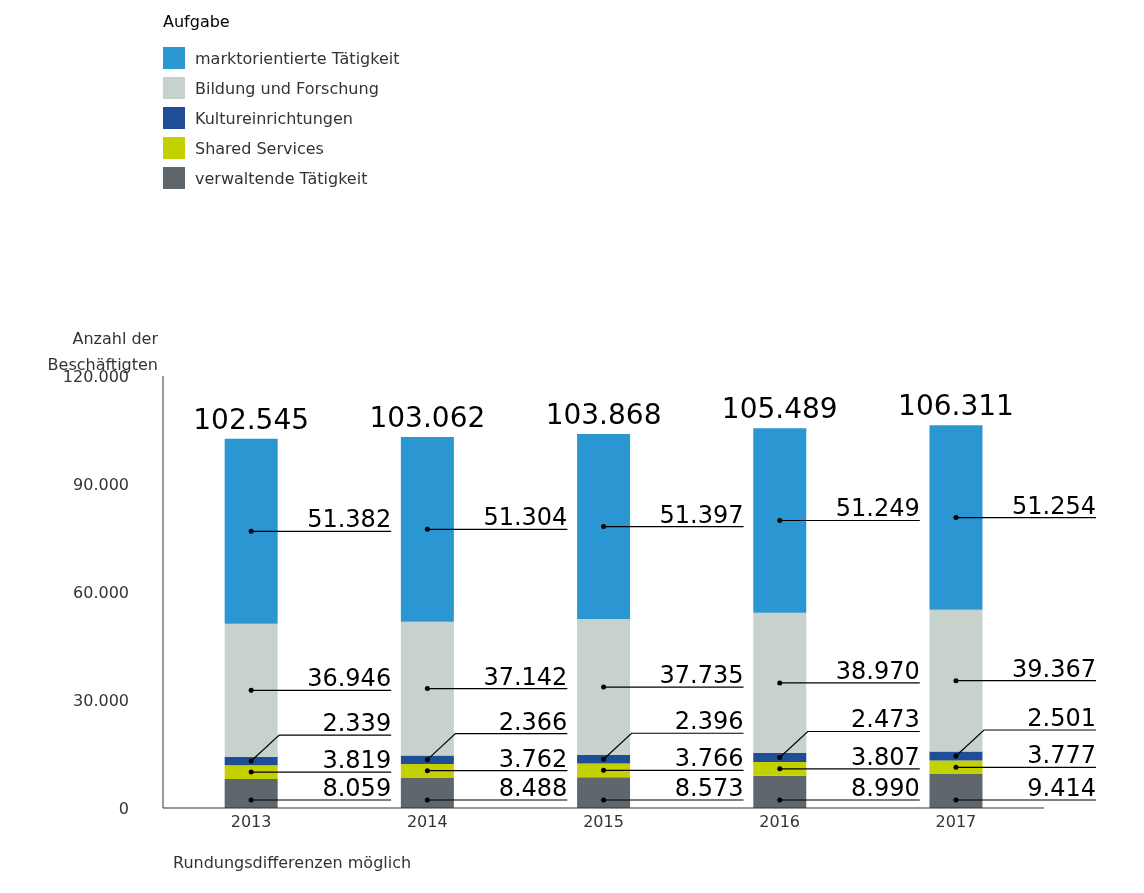  Describe the element at coordinates (101, 484) in the screenshot. I see `y-tick-label: 90.000` at that location.